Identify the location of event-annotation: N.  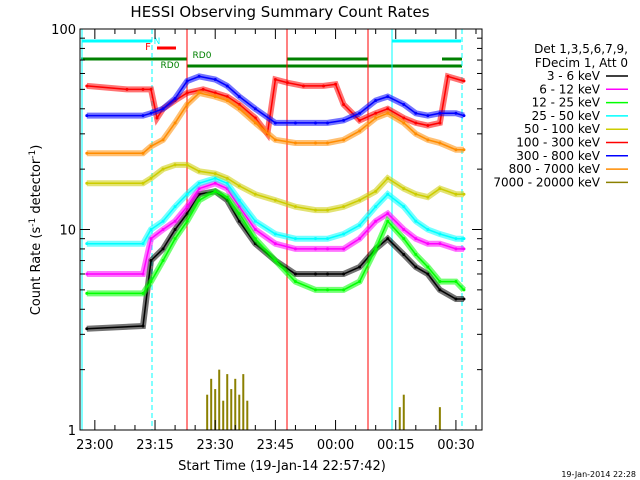
(157, 42).